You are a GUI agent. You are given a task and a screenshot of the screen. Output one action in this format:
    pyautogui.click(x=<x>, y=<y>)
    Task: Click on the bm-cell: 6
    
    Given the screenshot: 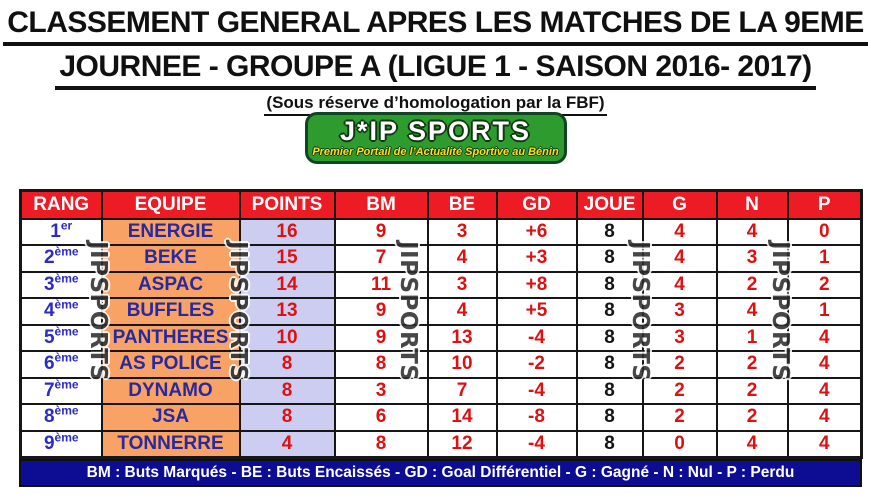 What is the action you would take?
    pyautogui.click(x=381, y=417)
    